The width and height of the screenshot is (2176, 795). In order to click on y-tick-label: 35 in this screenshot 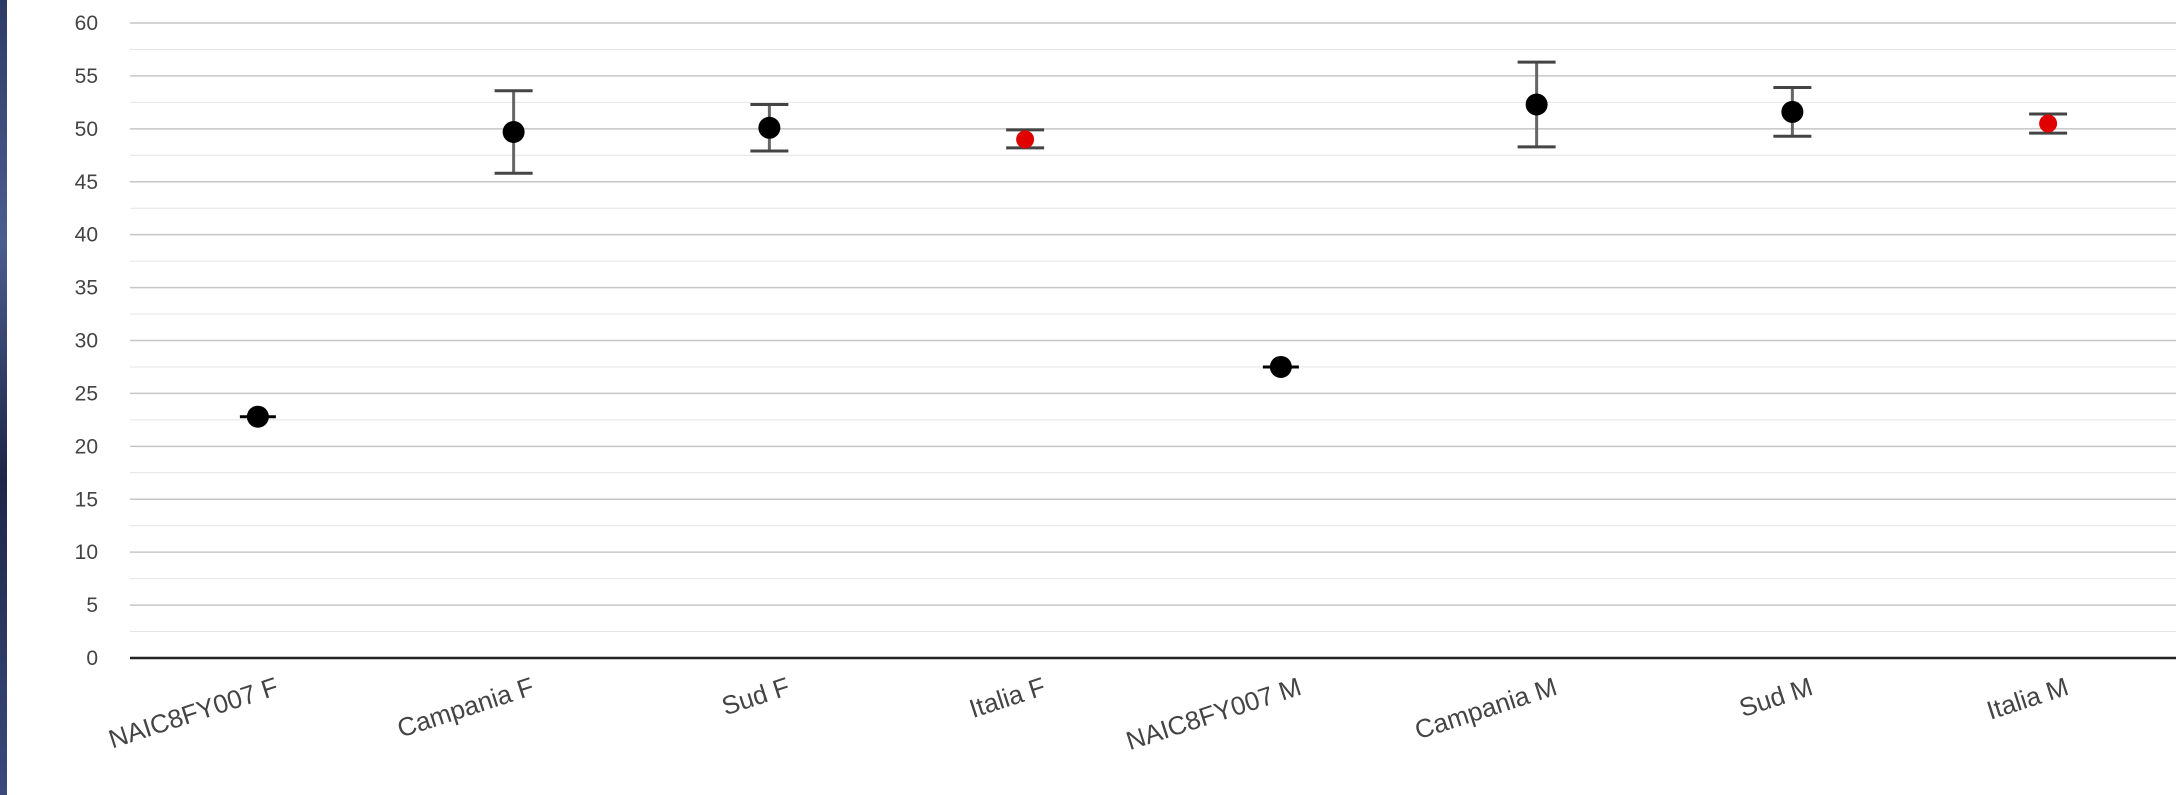, I will do `click(86, 288)`.